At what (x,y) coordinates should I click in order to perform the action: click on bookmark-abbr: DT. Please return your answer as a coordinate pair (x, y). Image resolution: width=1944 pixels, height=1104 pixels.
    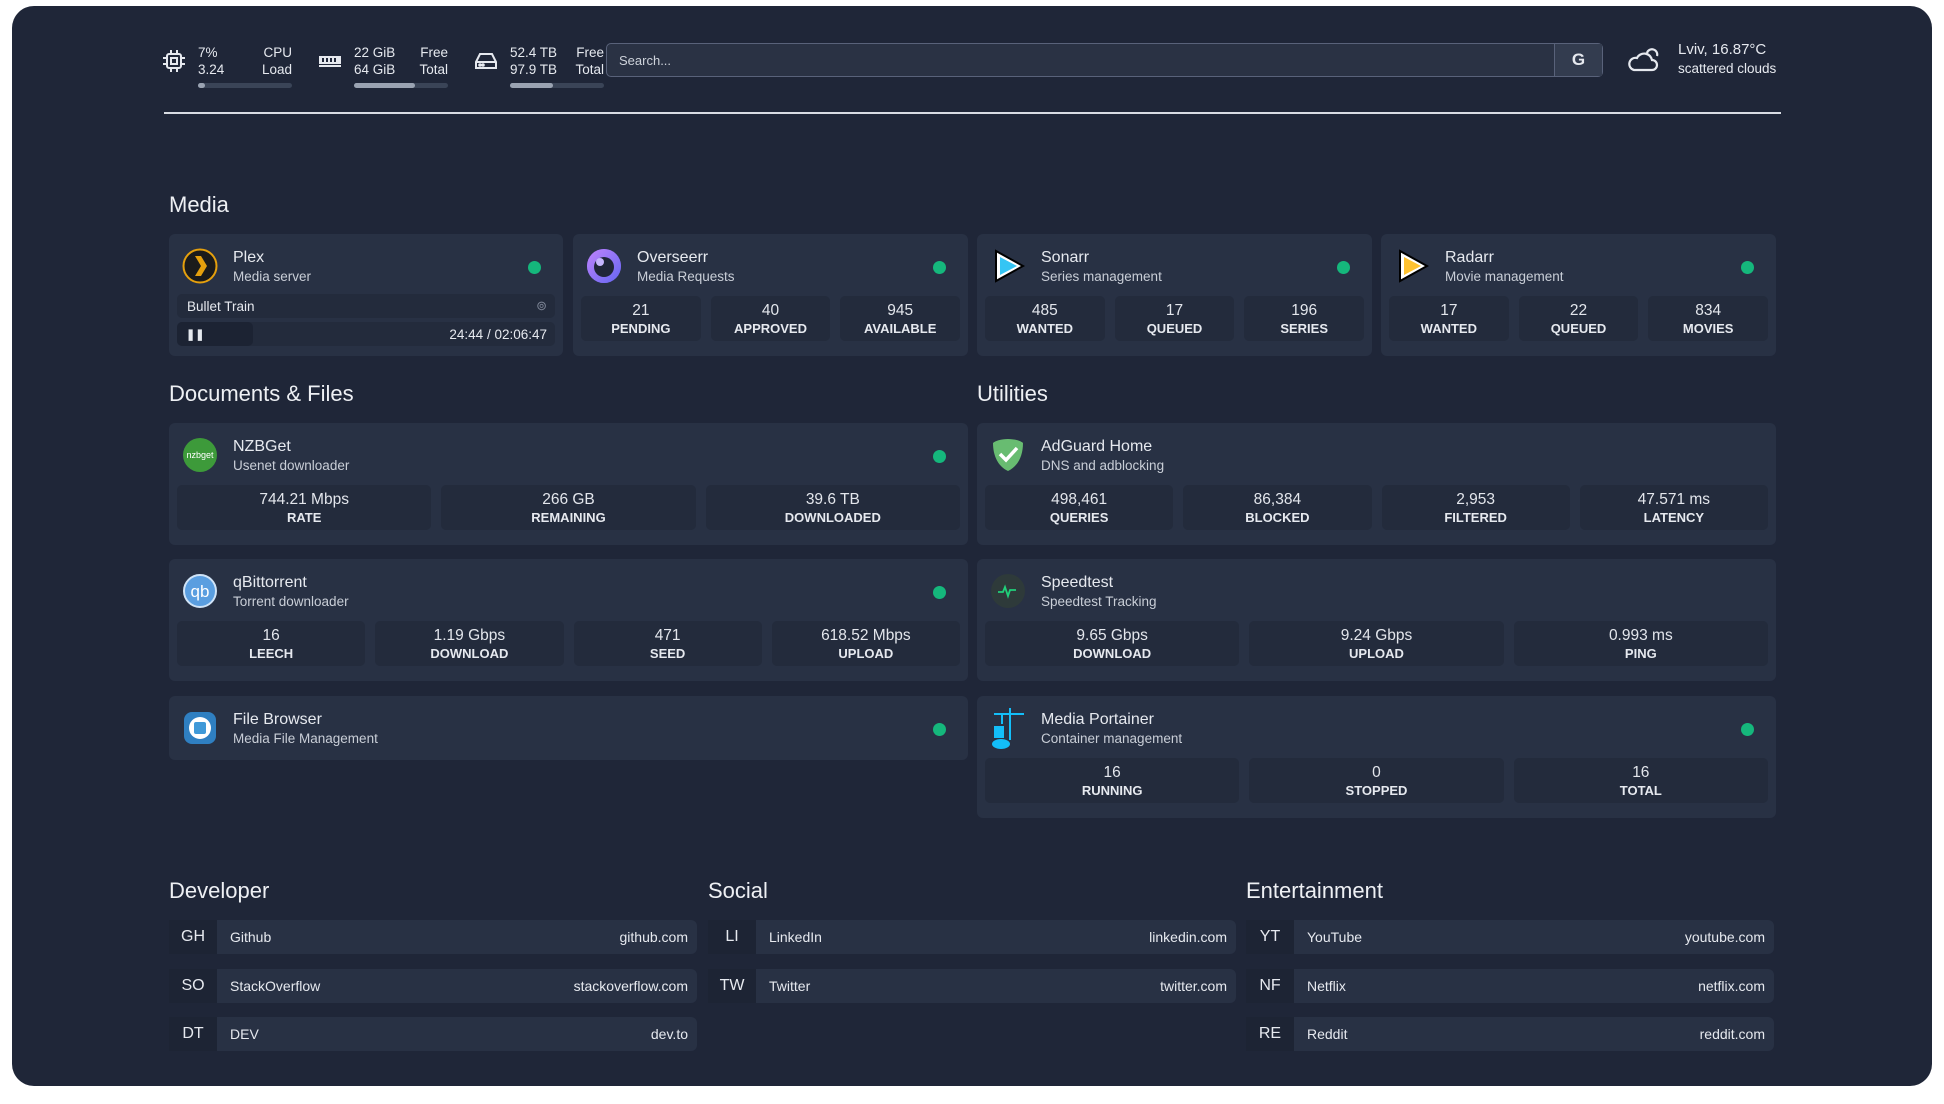
    Looking at the image, I should click on (193, 1034).